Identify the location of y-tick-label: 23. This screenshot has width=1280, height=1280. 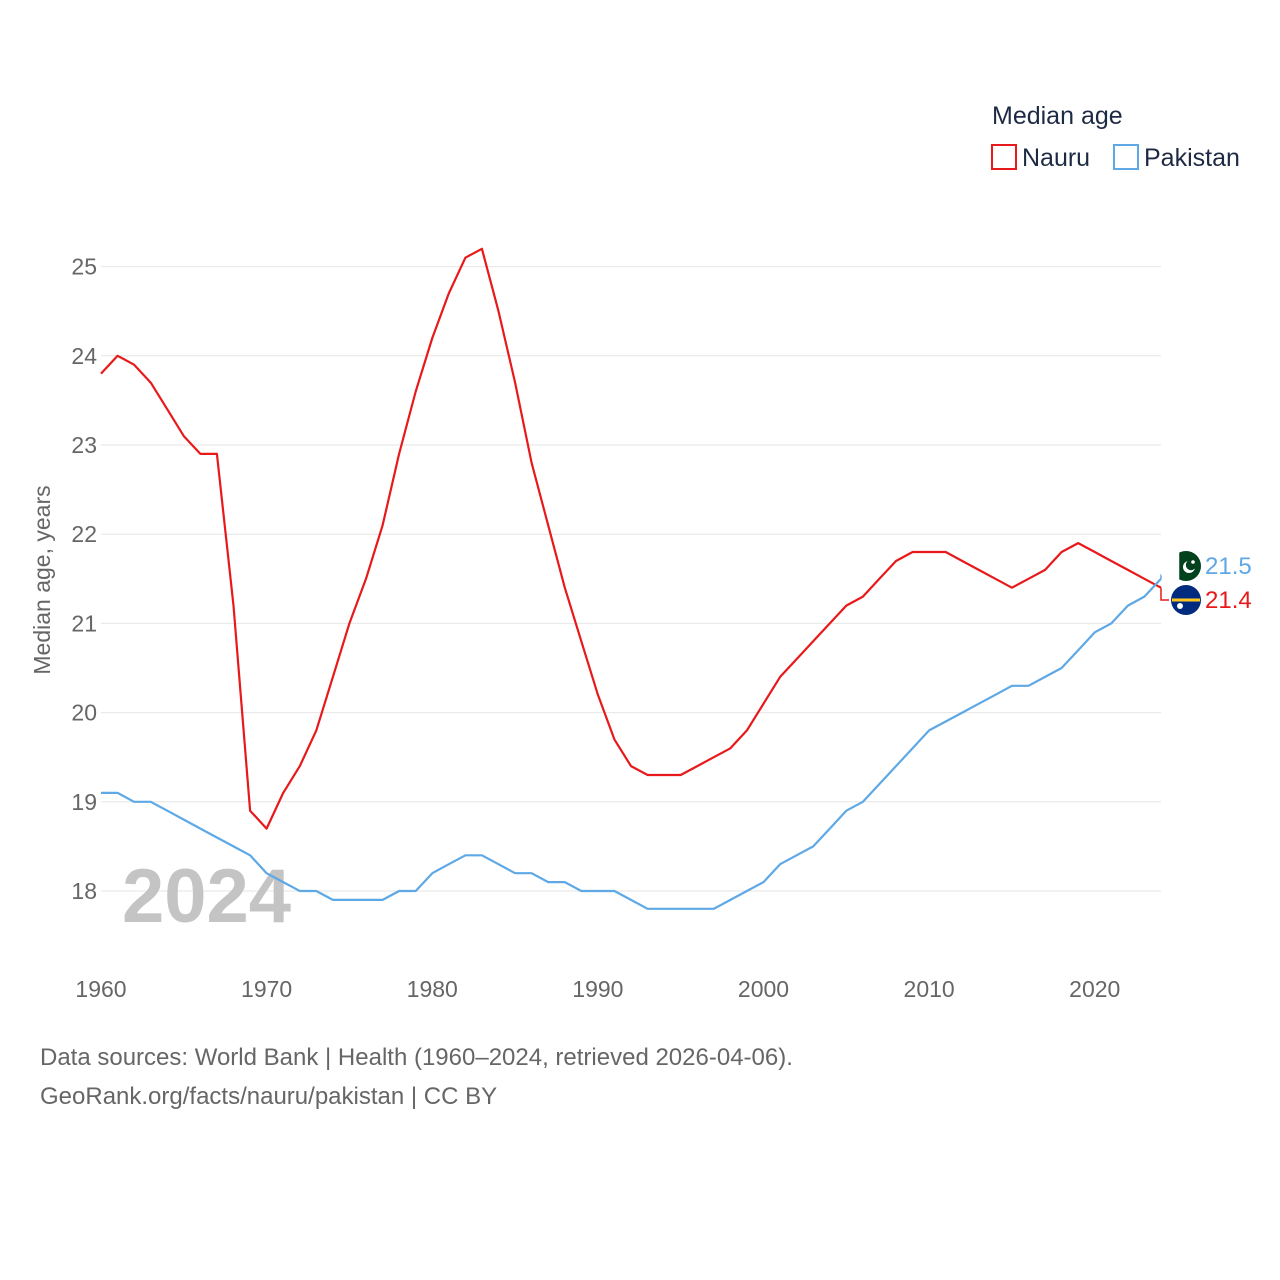
(84, 445).